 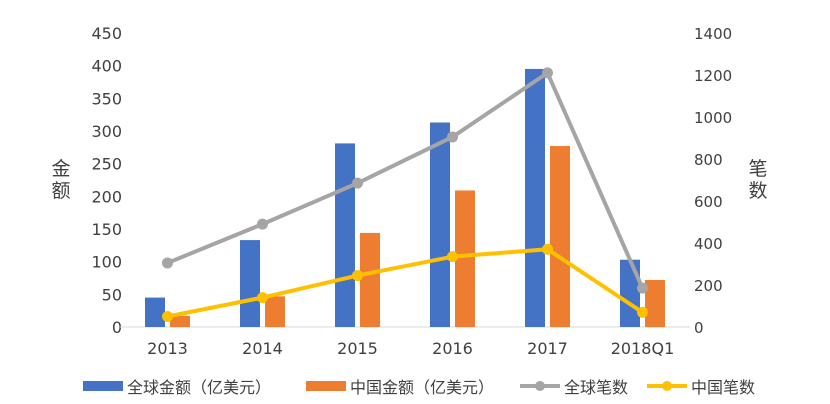 I want to click on legend-label: 全球笔数, so click(x=596, y=387).